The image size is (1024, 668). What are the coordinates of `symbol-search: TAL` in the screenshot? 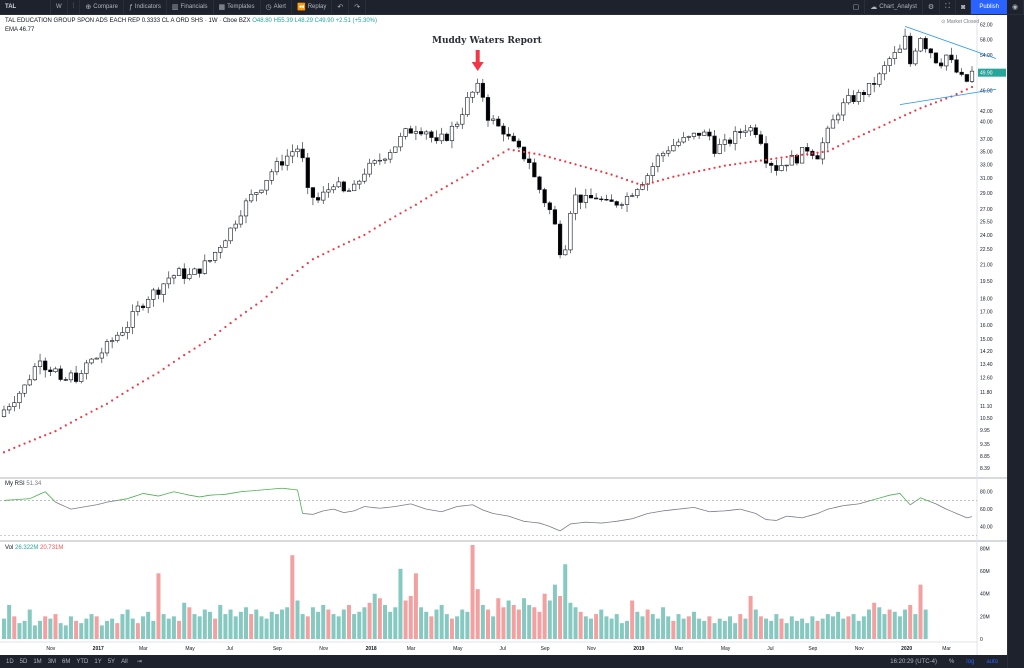 It's located at (25, 7).